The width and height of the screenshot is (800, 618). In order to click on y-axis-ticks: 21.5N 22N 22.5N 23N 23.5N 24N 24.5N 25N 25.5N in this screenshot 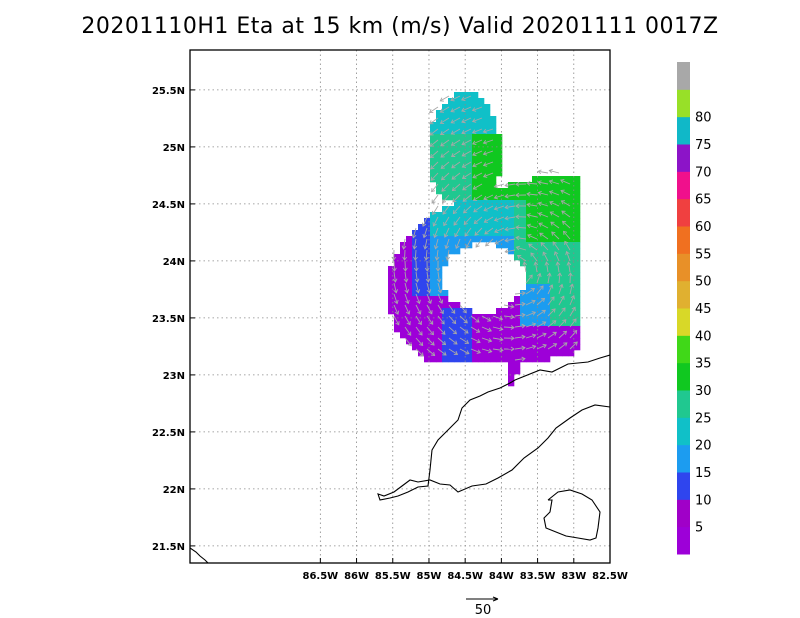, I will do `click(173, 319)`.